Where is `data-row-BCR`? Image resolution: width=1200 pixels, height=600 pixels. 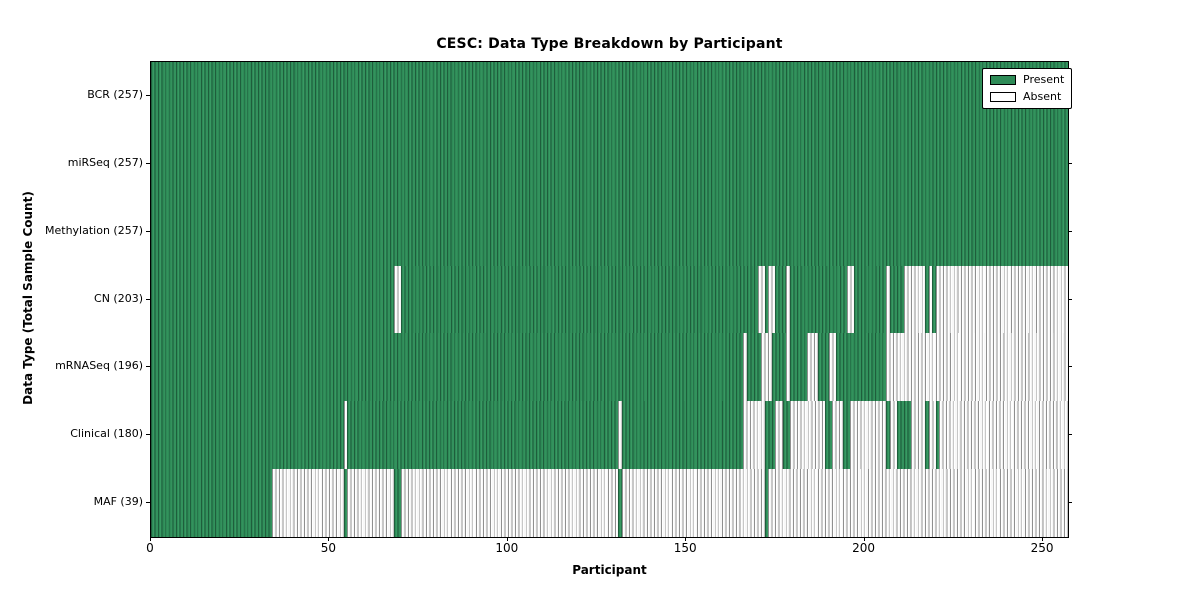
data-row-BCR is located at coordinates (609, 96).